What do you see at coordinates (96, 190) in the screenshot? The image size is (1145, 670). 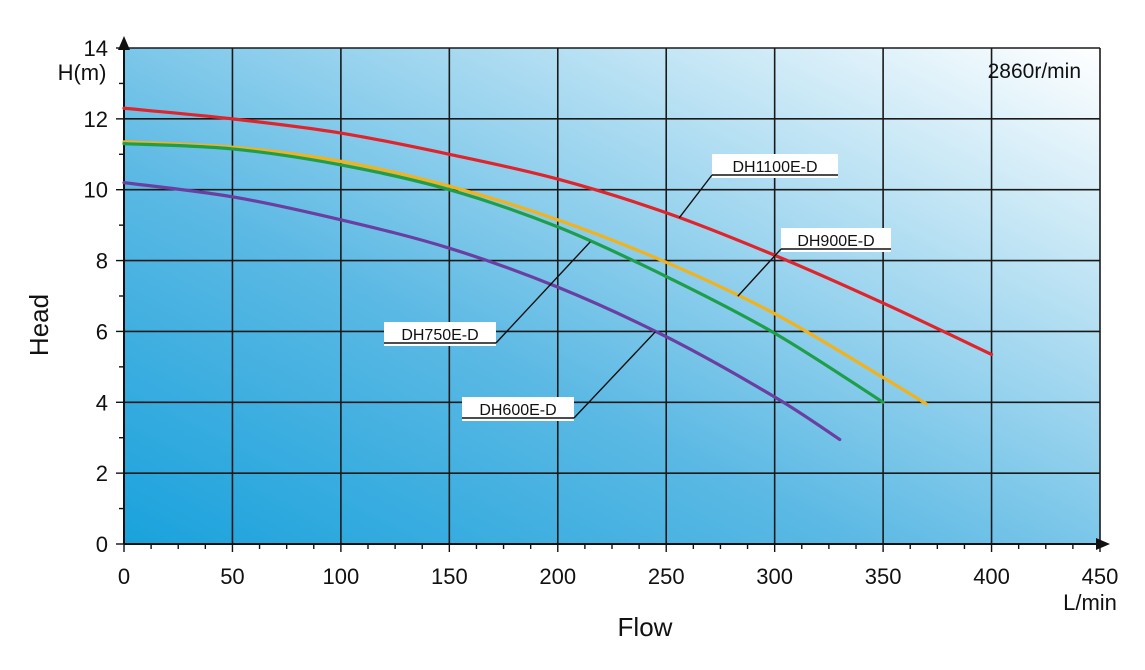 I see `y-tick-label: 10` at bounding box center [96, 190].